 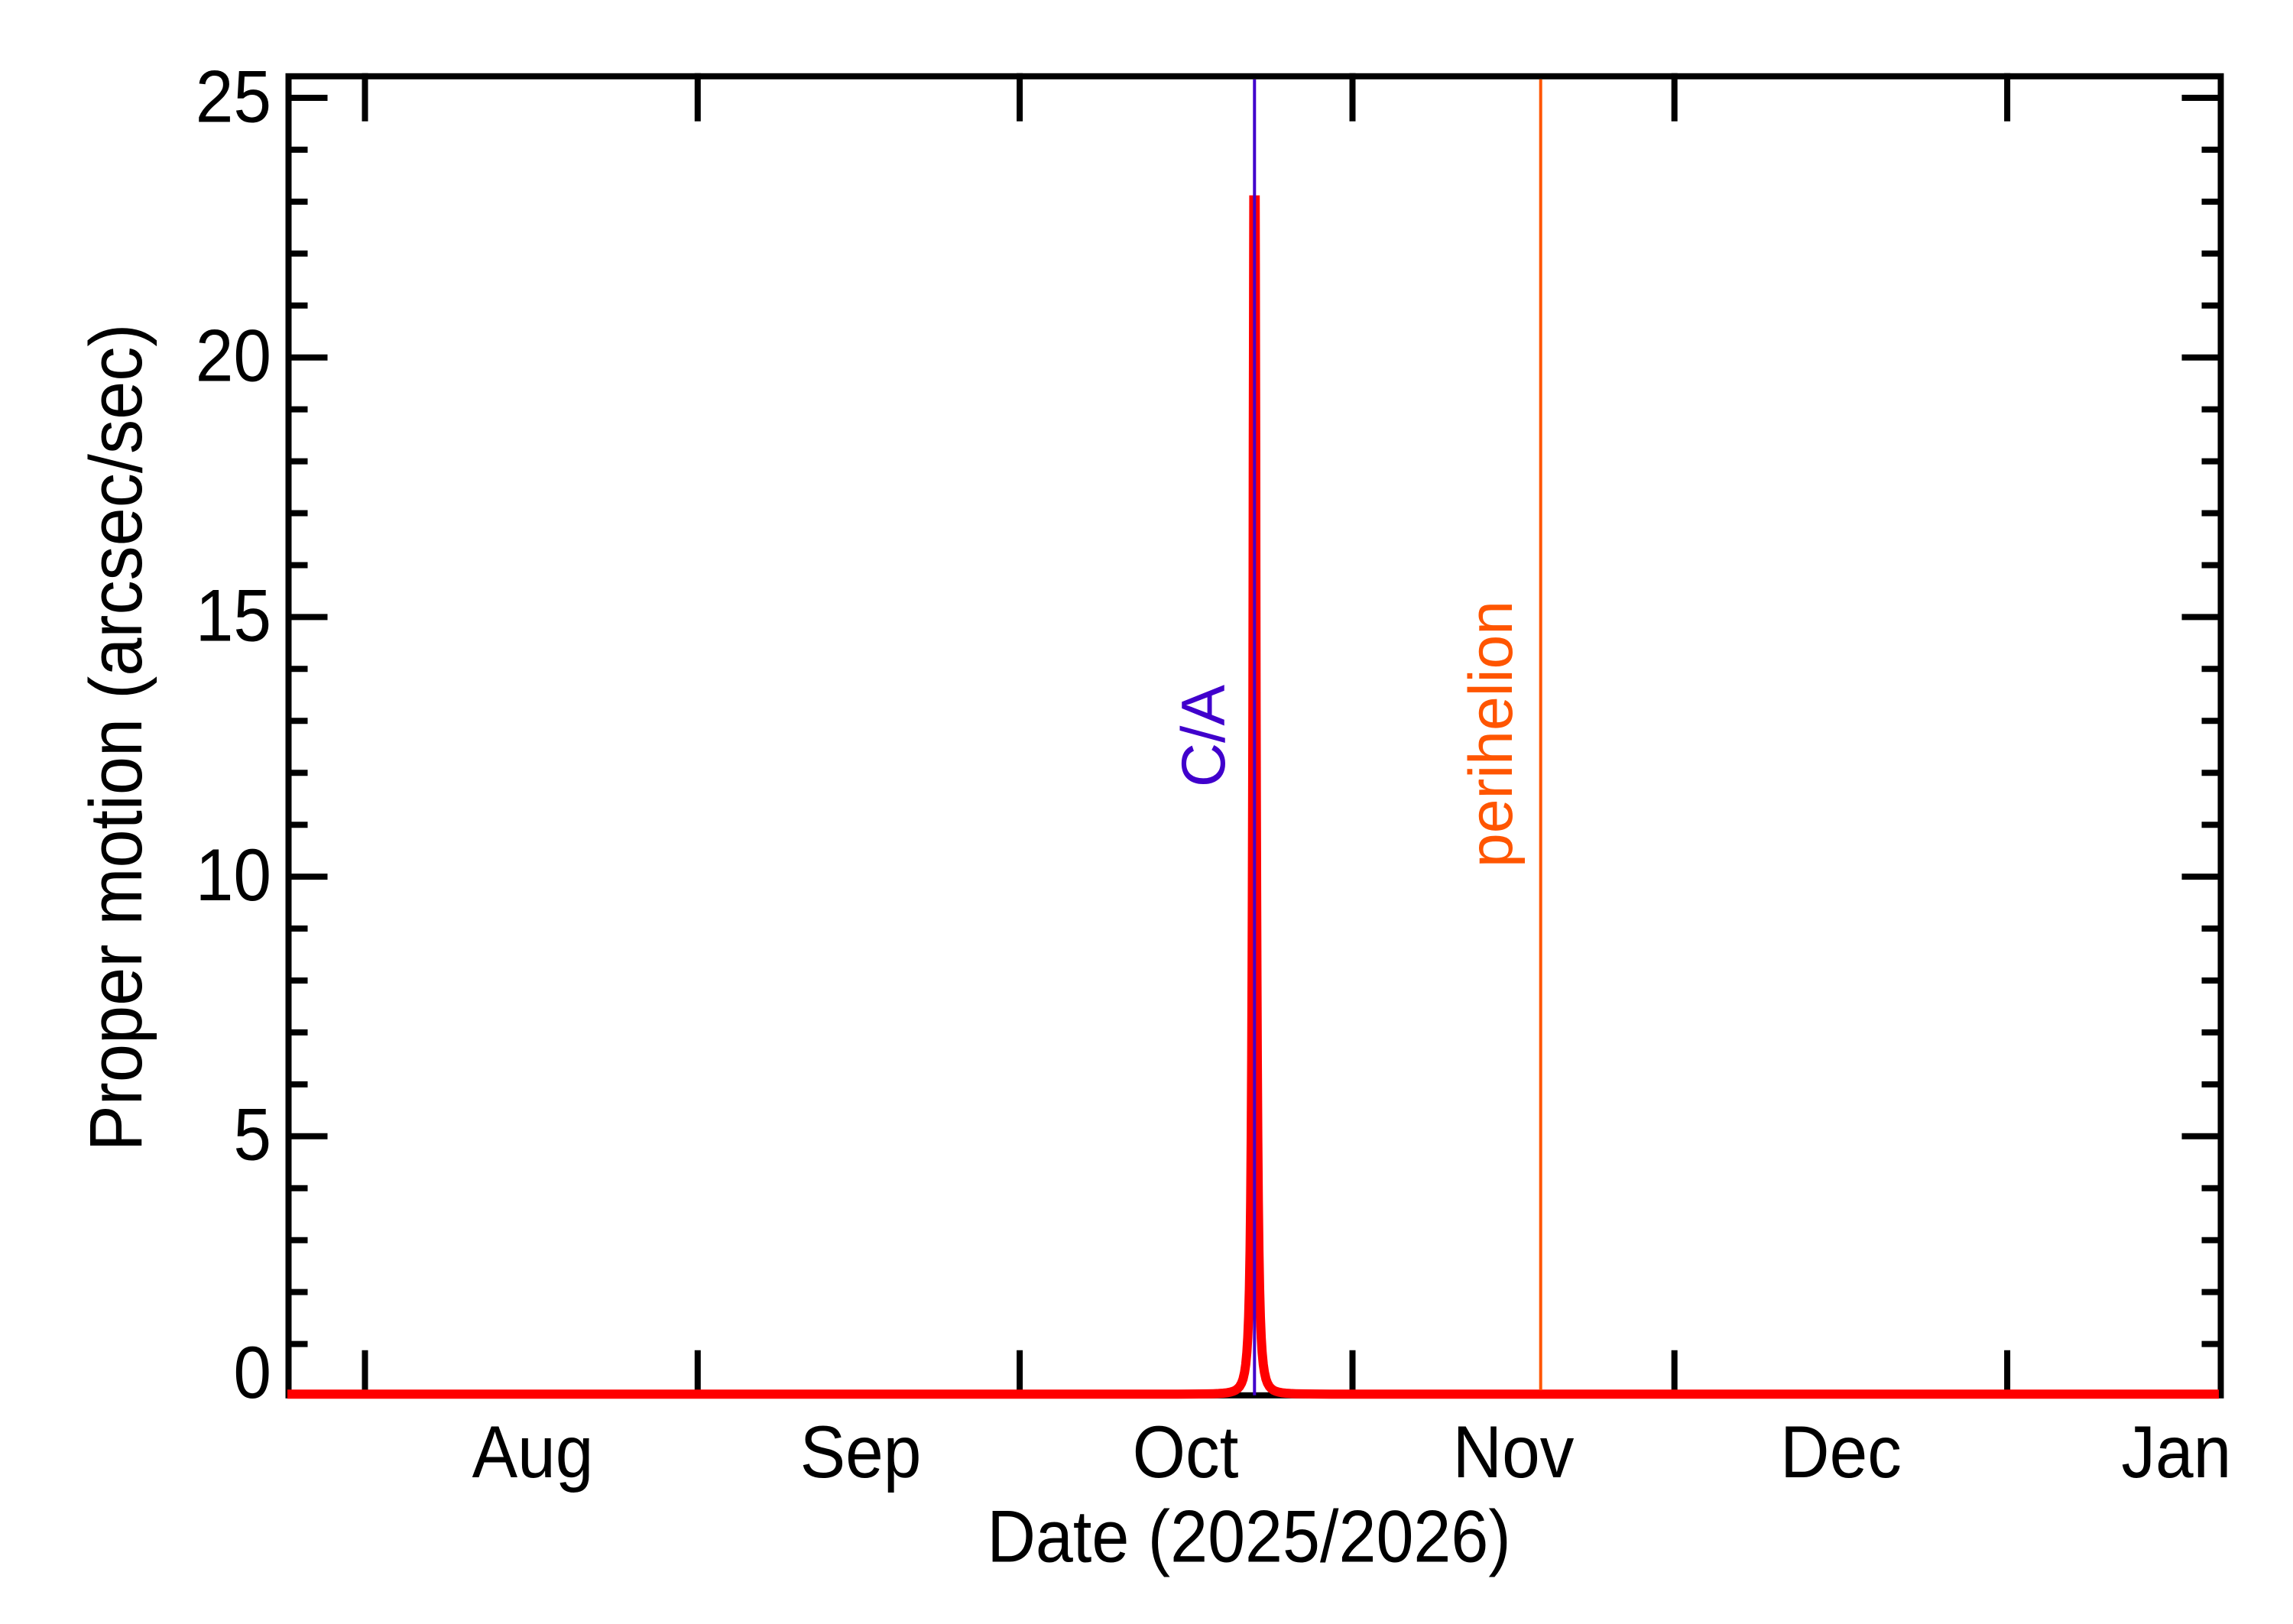 I want to click on svg-text: Oct, so click(x=1186, y=1452).